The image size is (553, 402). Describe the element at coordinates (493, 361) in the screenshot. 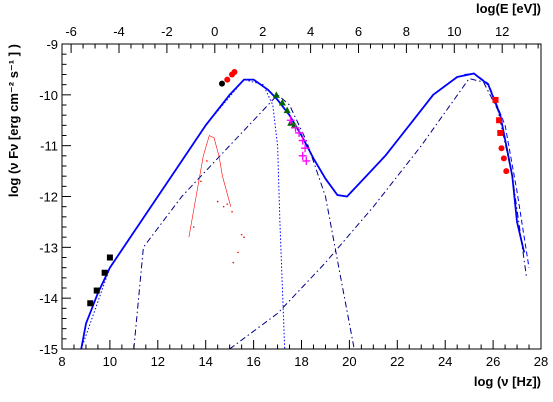

I see `x-tick-label: 26` at that location.